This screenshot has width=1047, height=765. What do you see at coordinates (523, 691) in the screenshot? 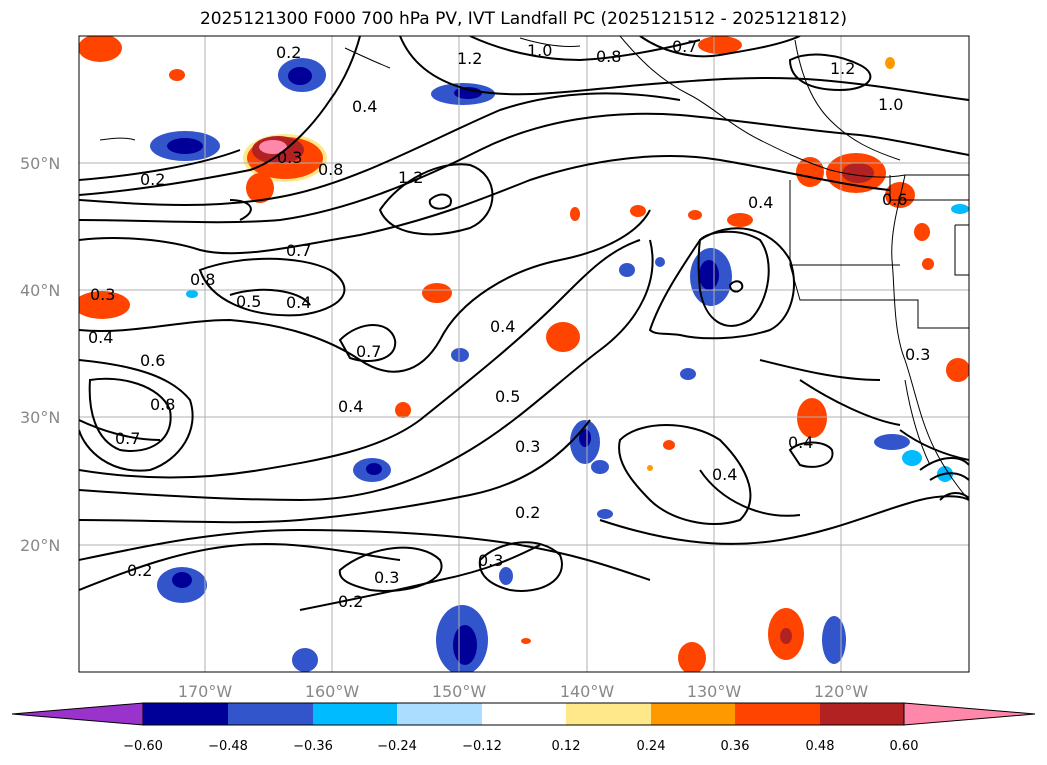
I see `longitude-labels: 170°W 160°W 150°W 140°W 130°W 120°W` at bounding box center [523, 691].